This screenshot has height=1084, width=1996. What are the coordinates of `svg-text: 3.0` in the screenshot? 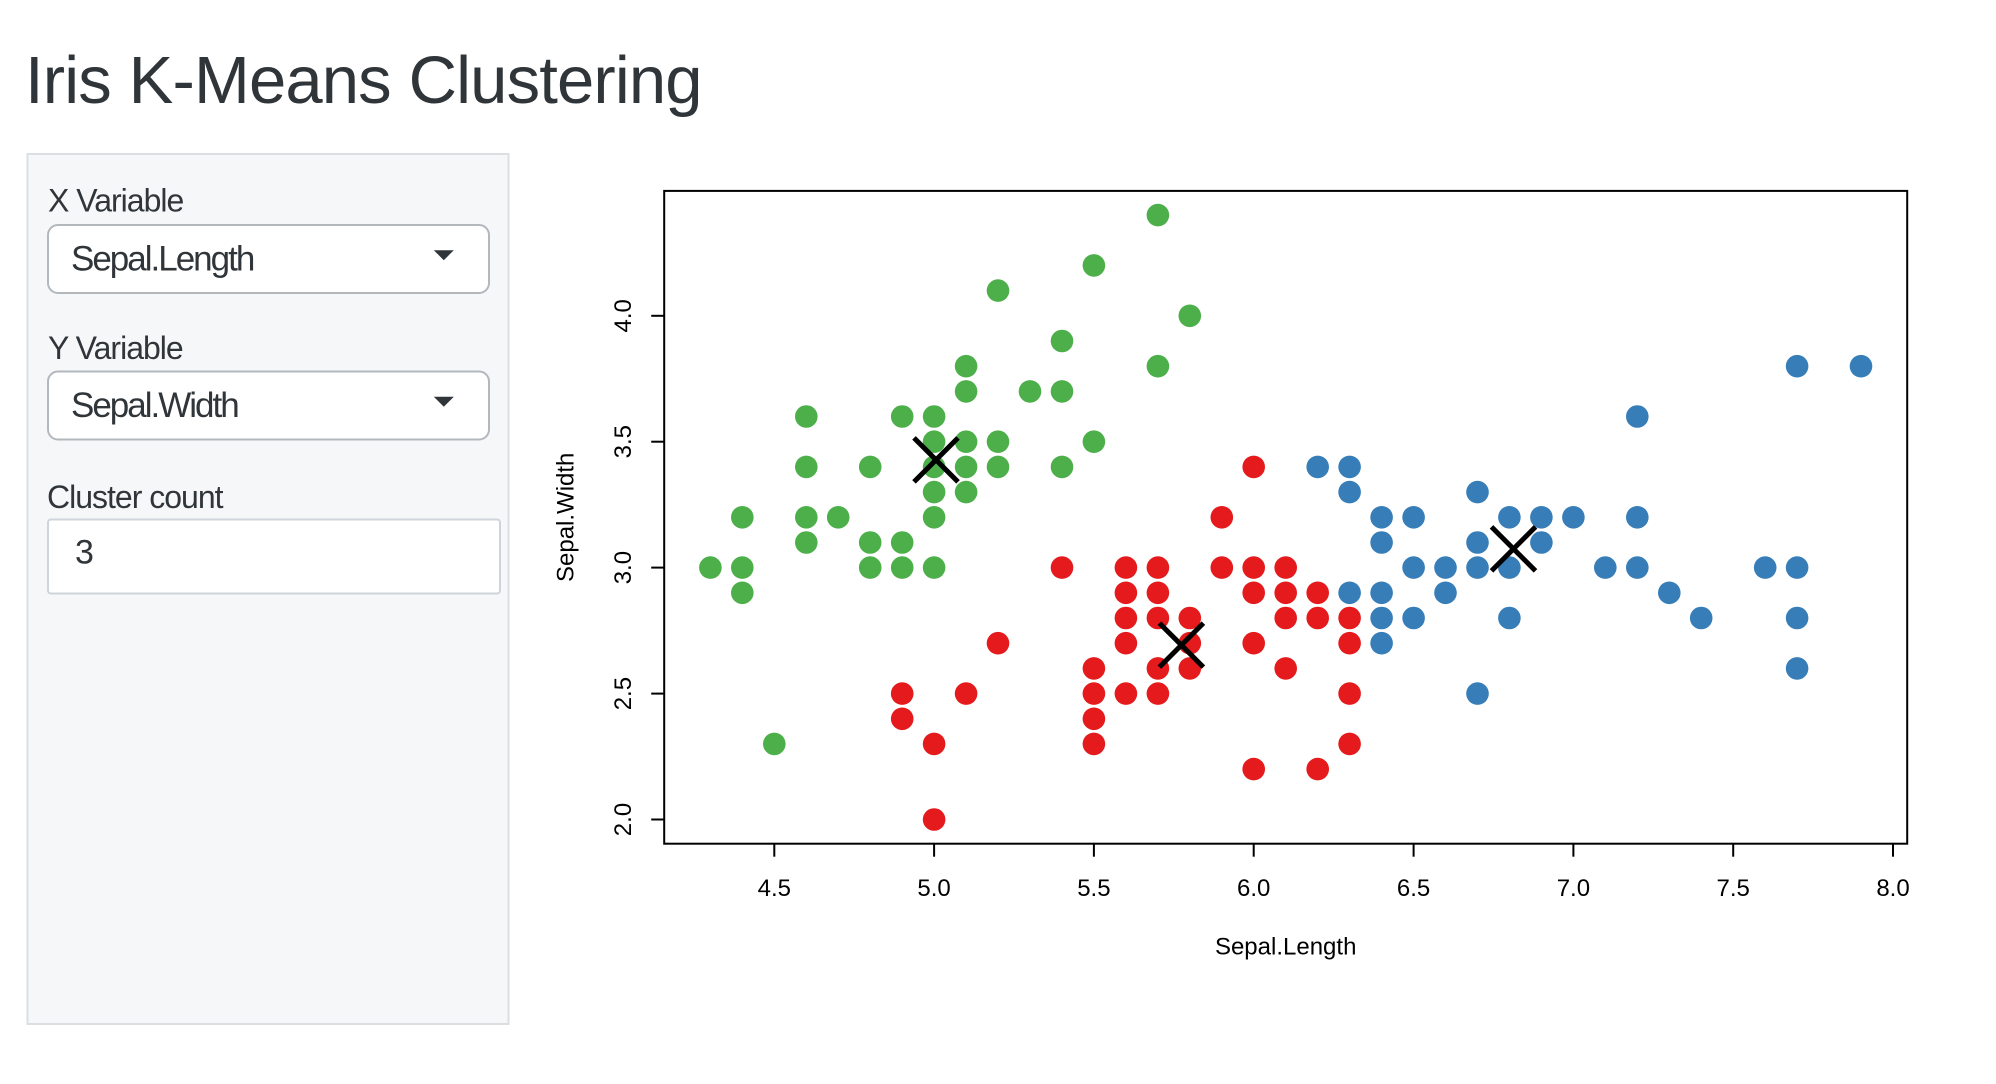 It's located at (623, 567).